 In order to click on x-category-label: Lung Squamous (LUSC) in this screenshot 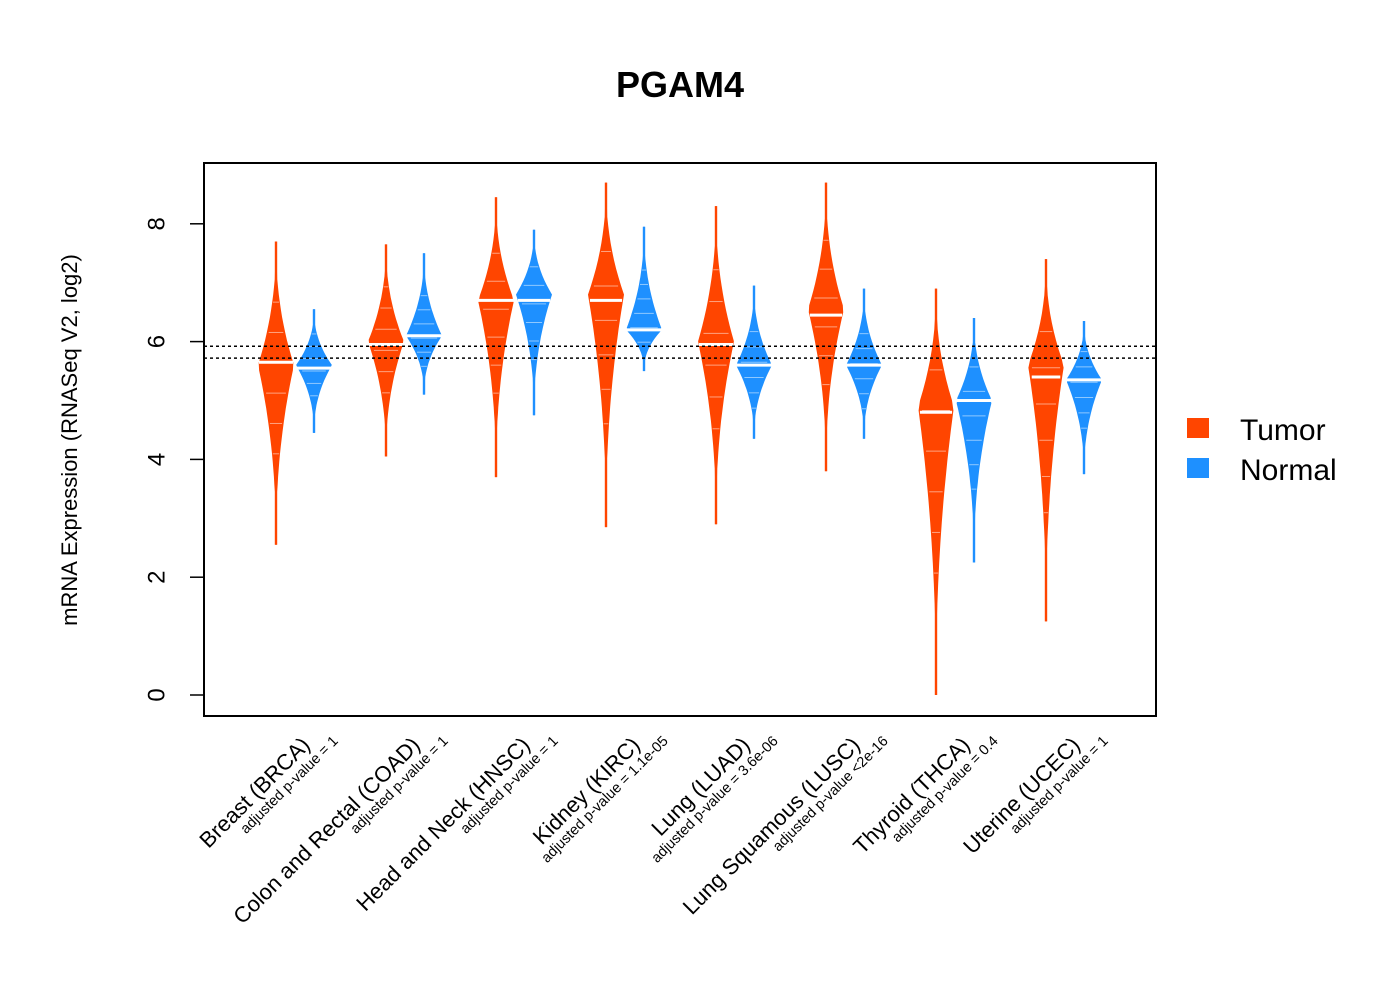, I will do `click(771, 825)`.